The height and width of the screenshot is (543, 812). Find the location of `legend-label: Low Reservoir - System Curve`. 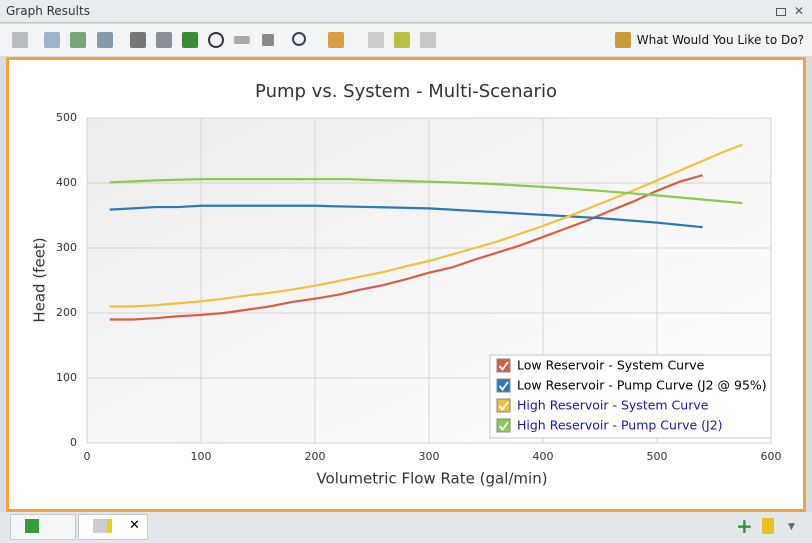

legend-label: Low Reservoir - System Curve is located at coordinates (611, 365).